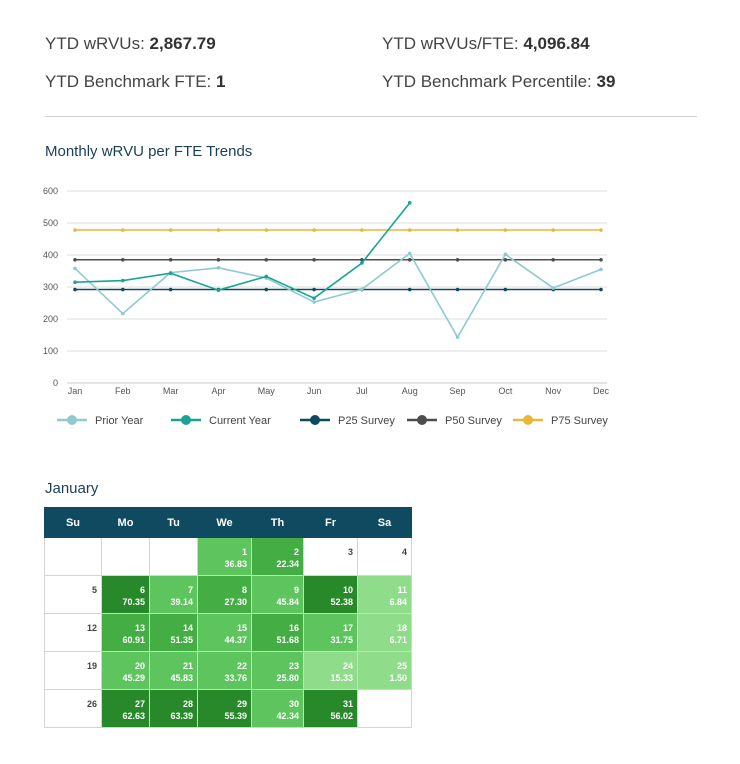  I want to click on x-tick-label: Nov, so click(553, 391).